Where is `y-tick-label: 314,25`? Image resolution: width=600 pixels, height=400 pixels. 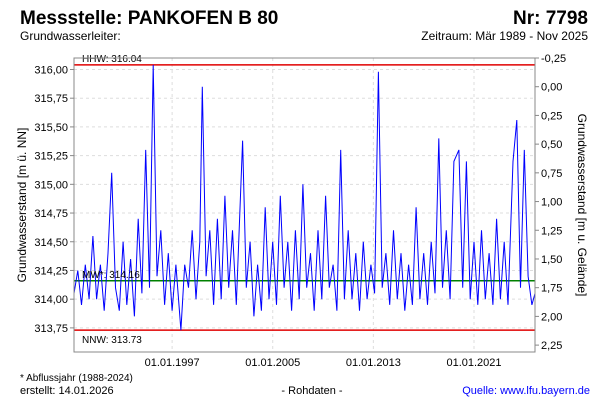 y-tick-label: 314,25 is located at coordinates (51, 271).